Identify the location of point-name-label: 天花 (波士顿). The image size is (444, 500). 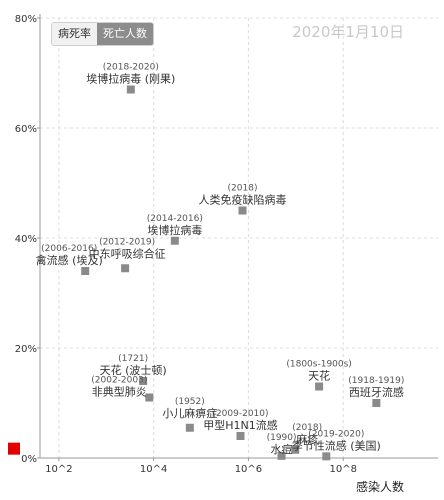
(133, 370).